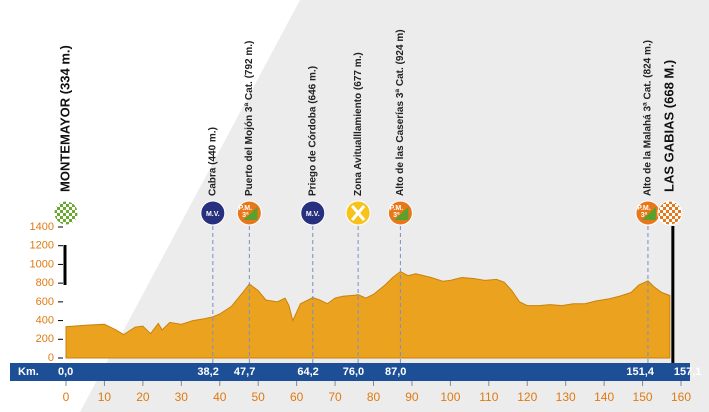 The image size is (709, 412). I want to click on landmark-name: LAS GABIAS (668 M.), so click(668, 126).